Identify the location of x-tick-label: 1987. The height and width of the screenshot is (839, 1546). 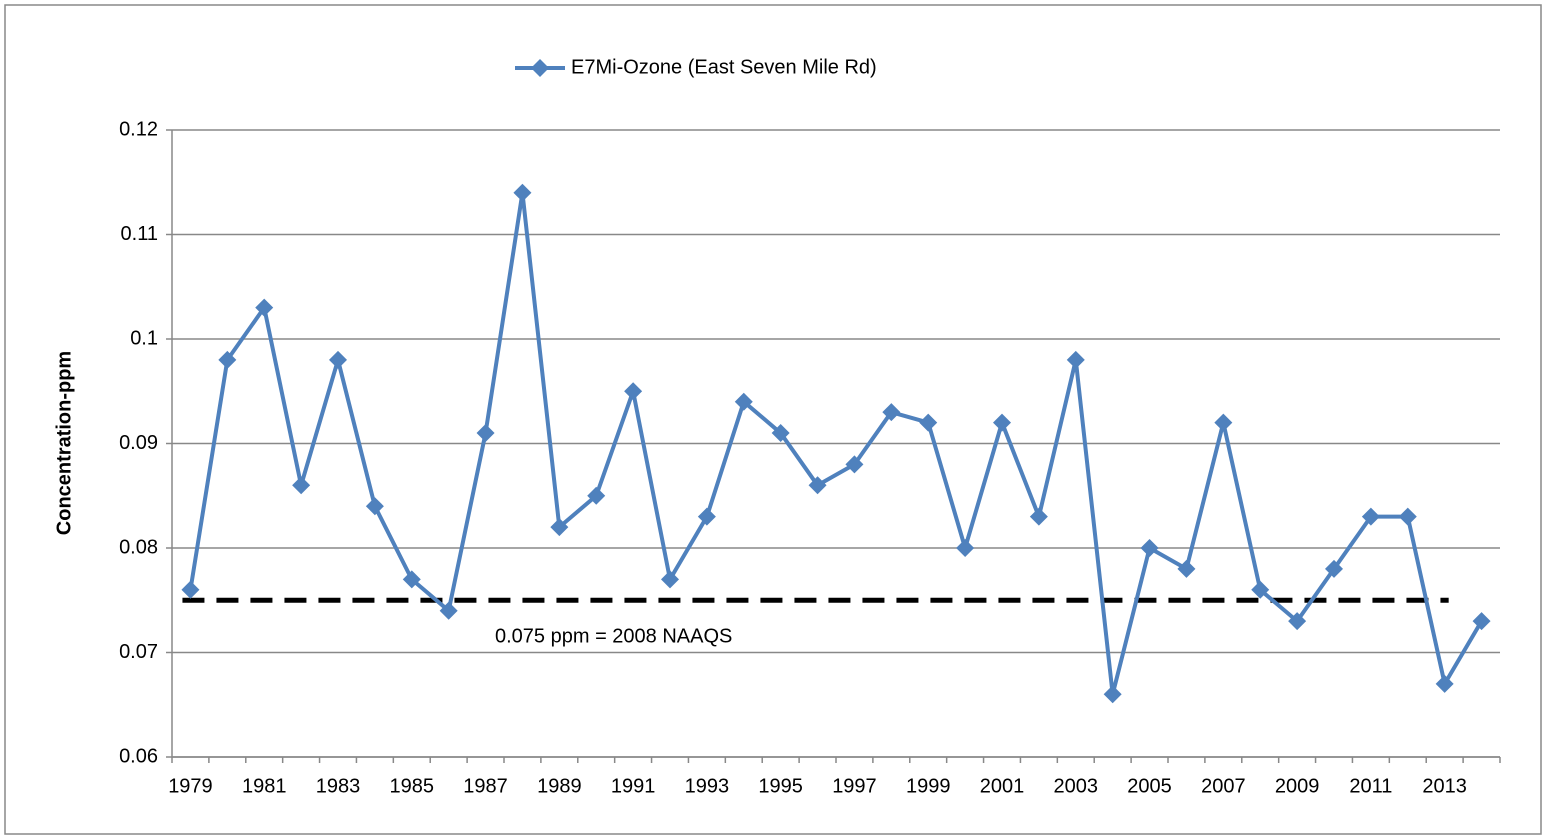
(485, 786).